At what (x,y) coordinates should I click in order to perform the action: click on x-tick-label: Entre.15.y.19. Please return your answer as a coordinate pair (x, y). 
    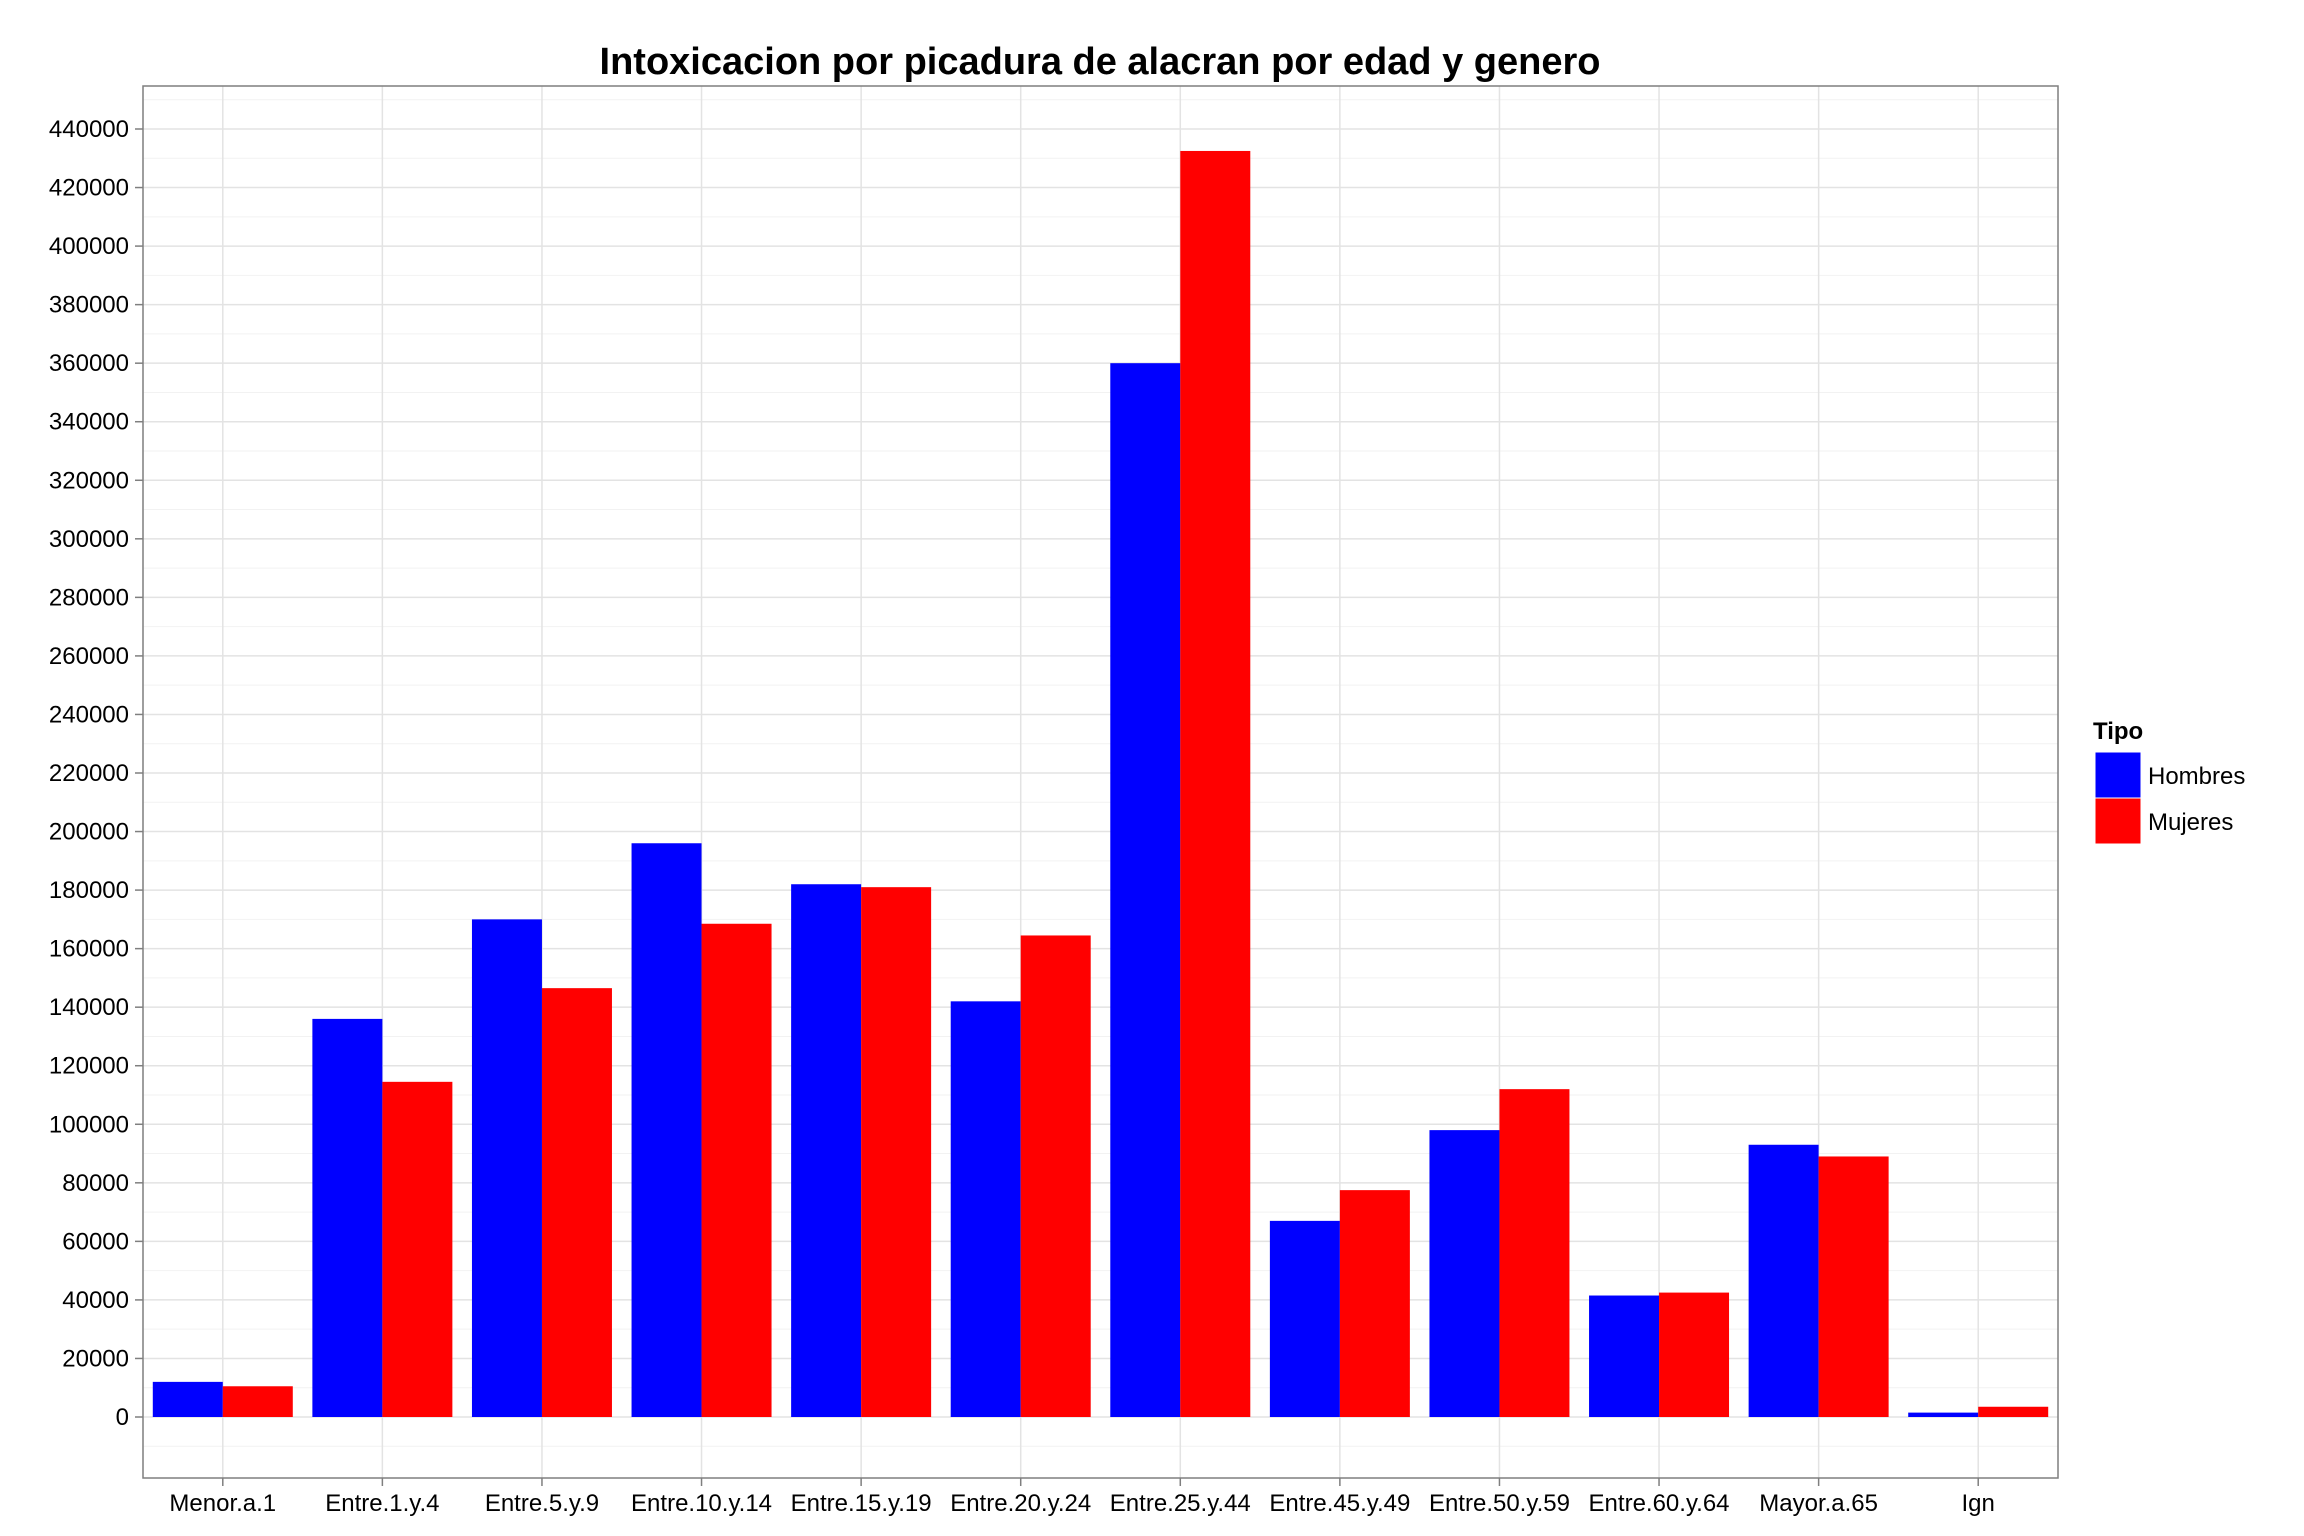
    Looking at the image, I should click on (861, 1503).